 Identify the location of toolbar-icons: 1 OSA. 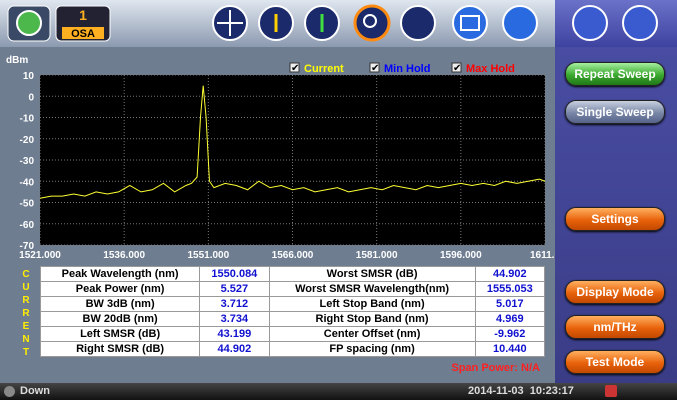
(332, 23).